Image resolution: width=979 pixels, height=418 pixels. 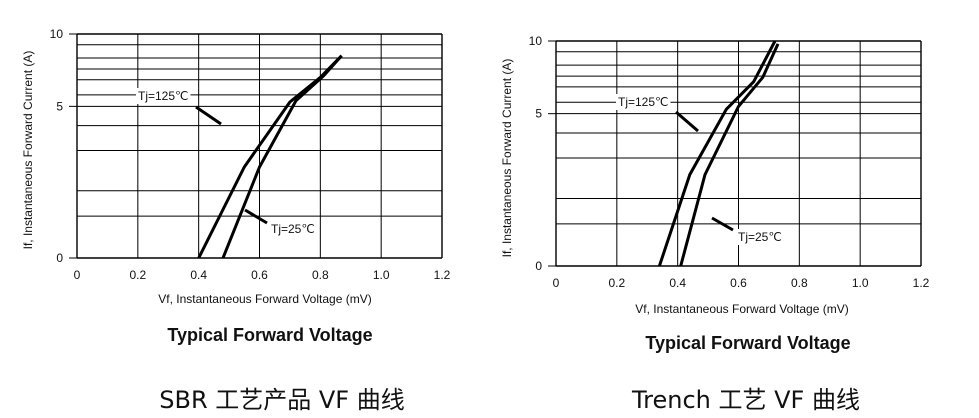 What do you see at coordinates (281, 400) in the screenshot?
I see `chart-caption: SBR 工艺产品 VF 曲线` at bounding box center [281, 400].